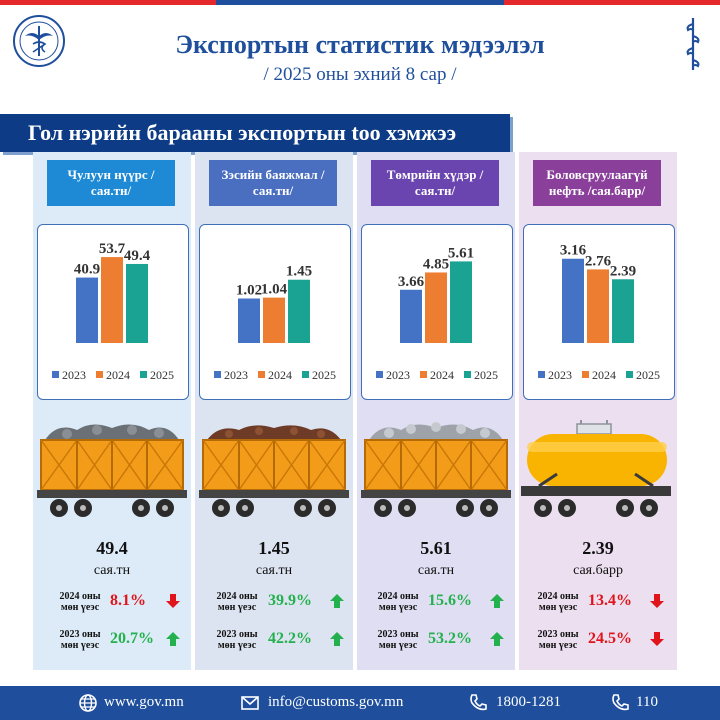 This screenshot has height=720, width=720. What do you see at coordinates (435, 183) in the screenshot?
I see `category-label: Төмрийн хүдэр /сая.тн/` at bounding box center [435, 183].